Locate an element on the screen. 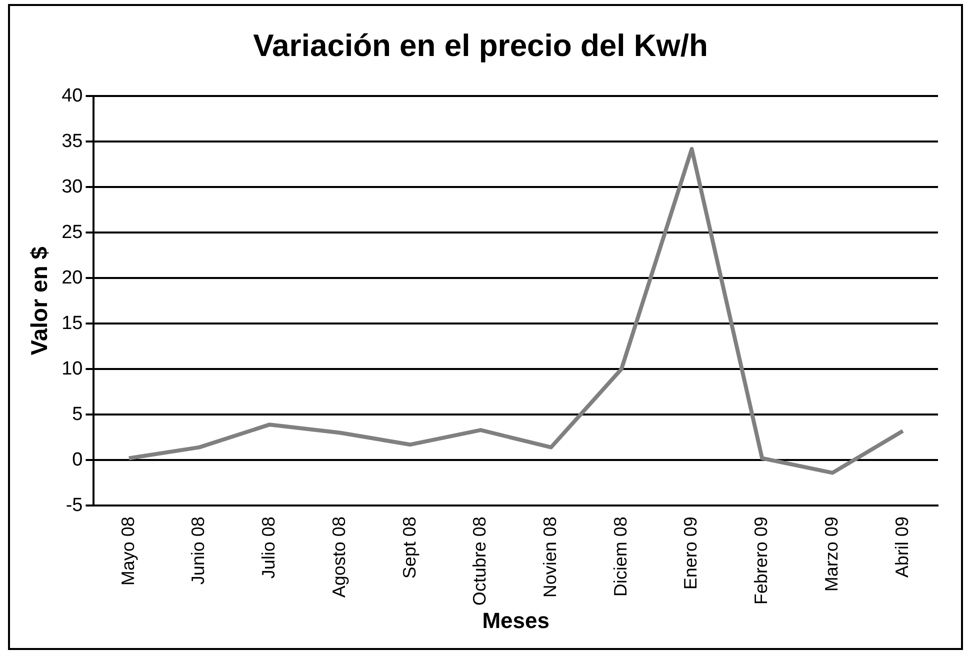 The height and width of the screenshot is (662, 977). y-tick-label: 25 is located at coordinates (72, 232).